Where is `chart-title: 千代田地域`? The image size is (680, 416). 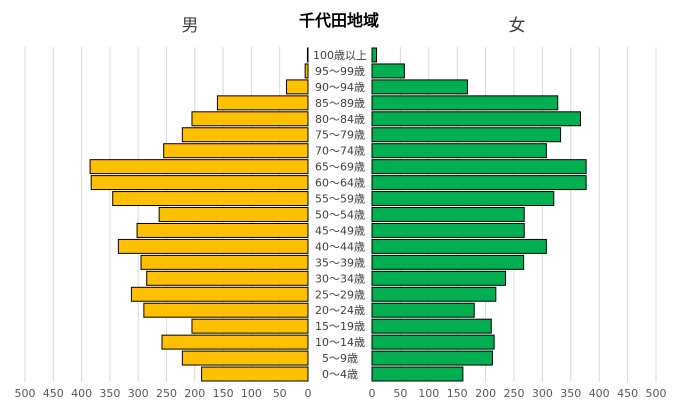
chart-title: 千代田地域 is located at coordinates (339, 20).